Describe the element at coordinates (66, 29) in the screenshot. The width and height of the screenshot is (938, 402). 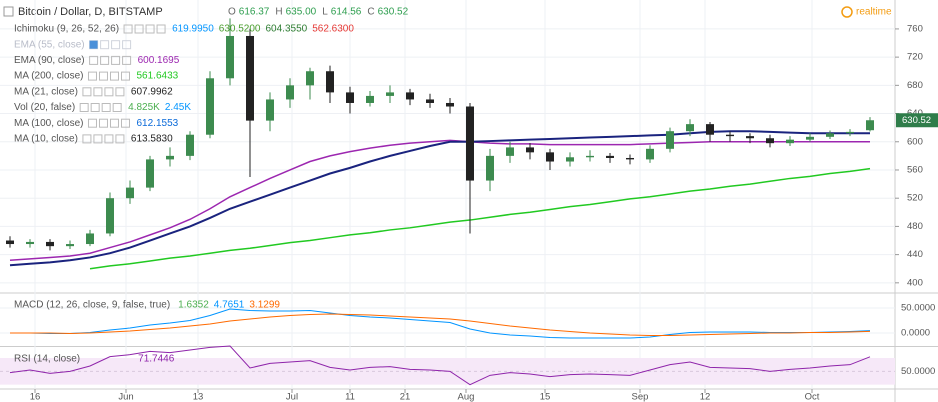
I see `indicator-name: Ichimoku (9, 26, 52, 26)` at that location.